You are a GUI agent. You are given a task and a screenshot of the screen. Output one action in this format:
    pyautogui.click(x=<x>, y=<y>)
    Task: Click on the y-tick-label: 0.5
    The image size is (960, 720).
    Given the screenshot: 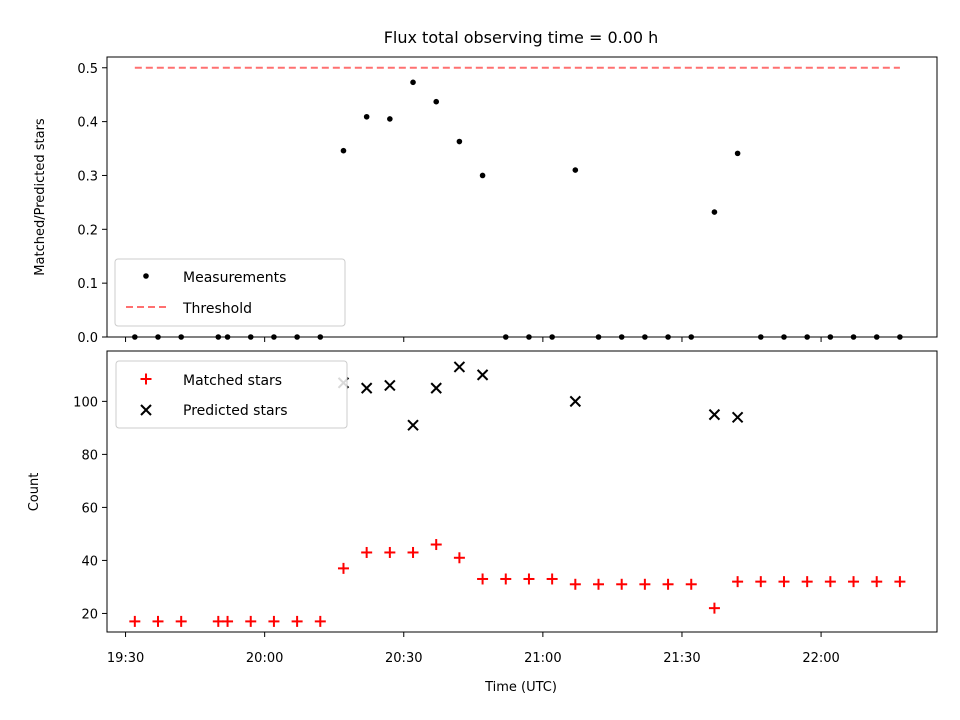 What is the action you would take?
    pyautogui.click(x=87, y=69)
    